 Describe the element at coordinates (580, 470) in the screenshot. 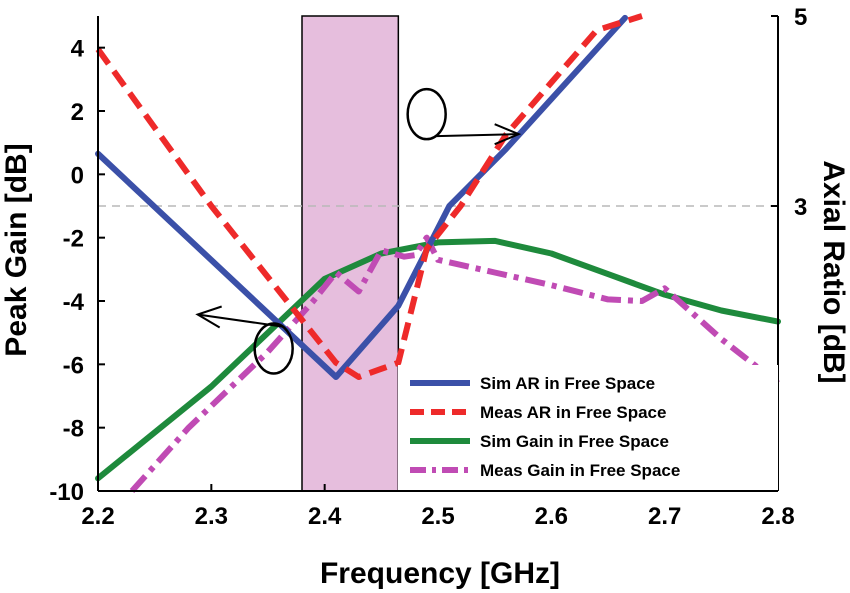

I see `legend-label-3: Meas Gain in Free Space` at that location.